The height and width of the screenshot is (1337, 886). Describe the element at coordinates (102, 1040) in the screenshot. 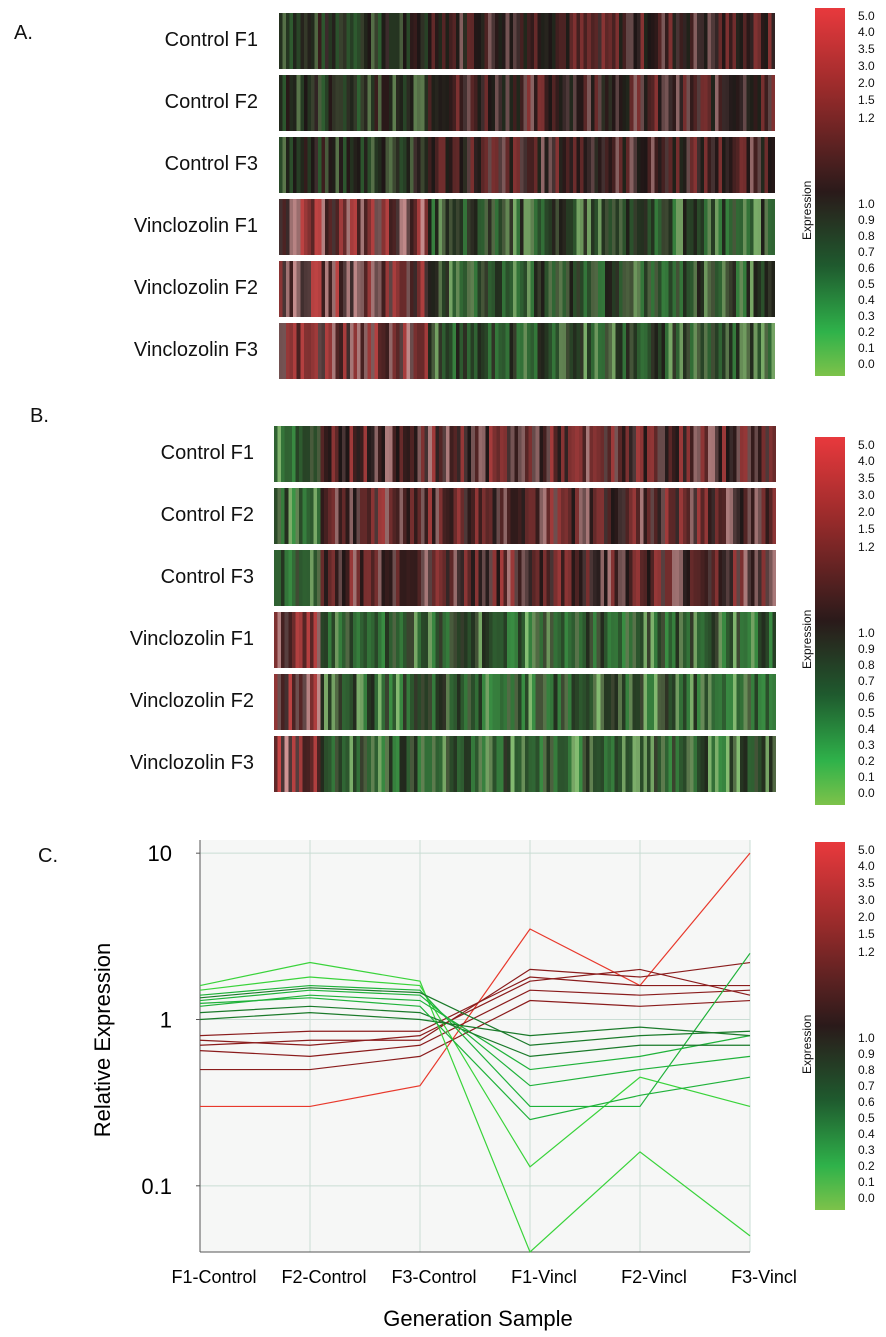

I see `y-axis-title: Relative Expression` at that location.